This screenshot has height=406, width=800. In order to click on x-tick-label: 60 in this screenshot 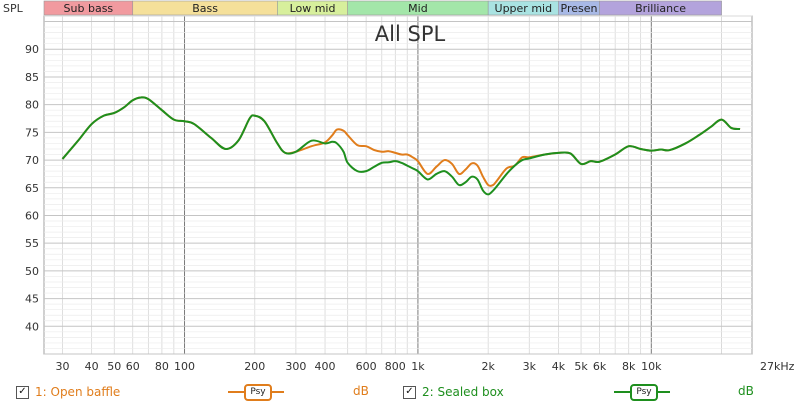, I will do `click(133, 366)`.